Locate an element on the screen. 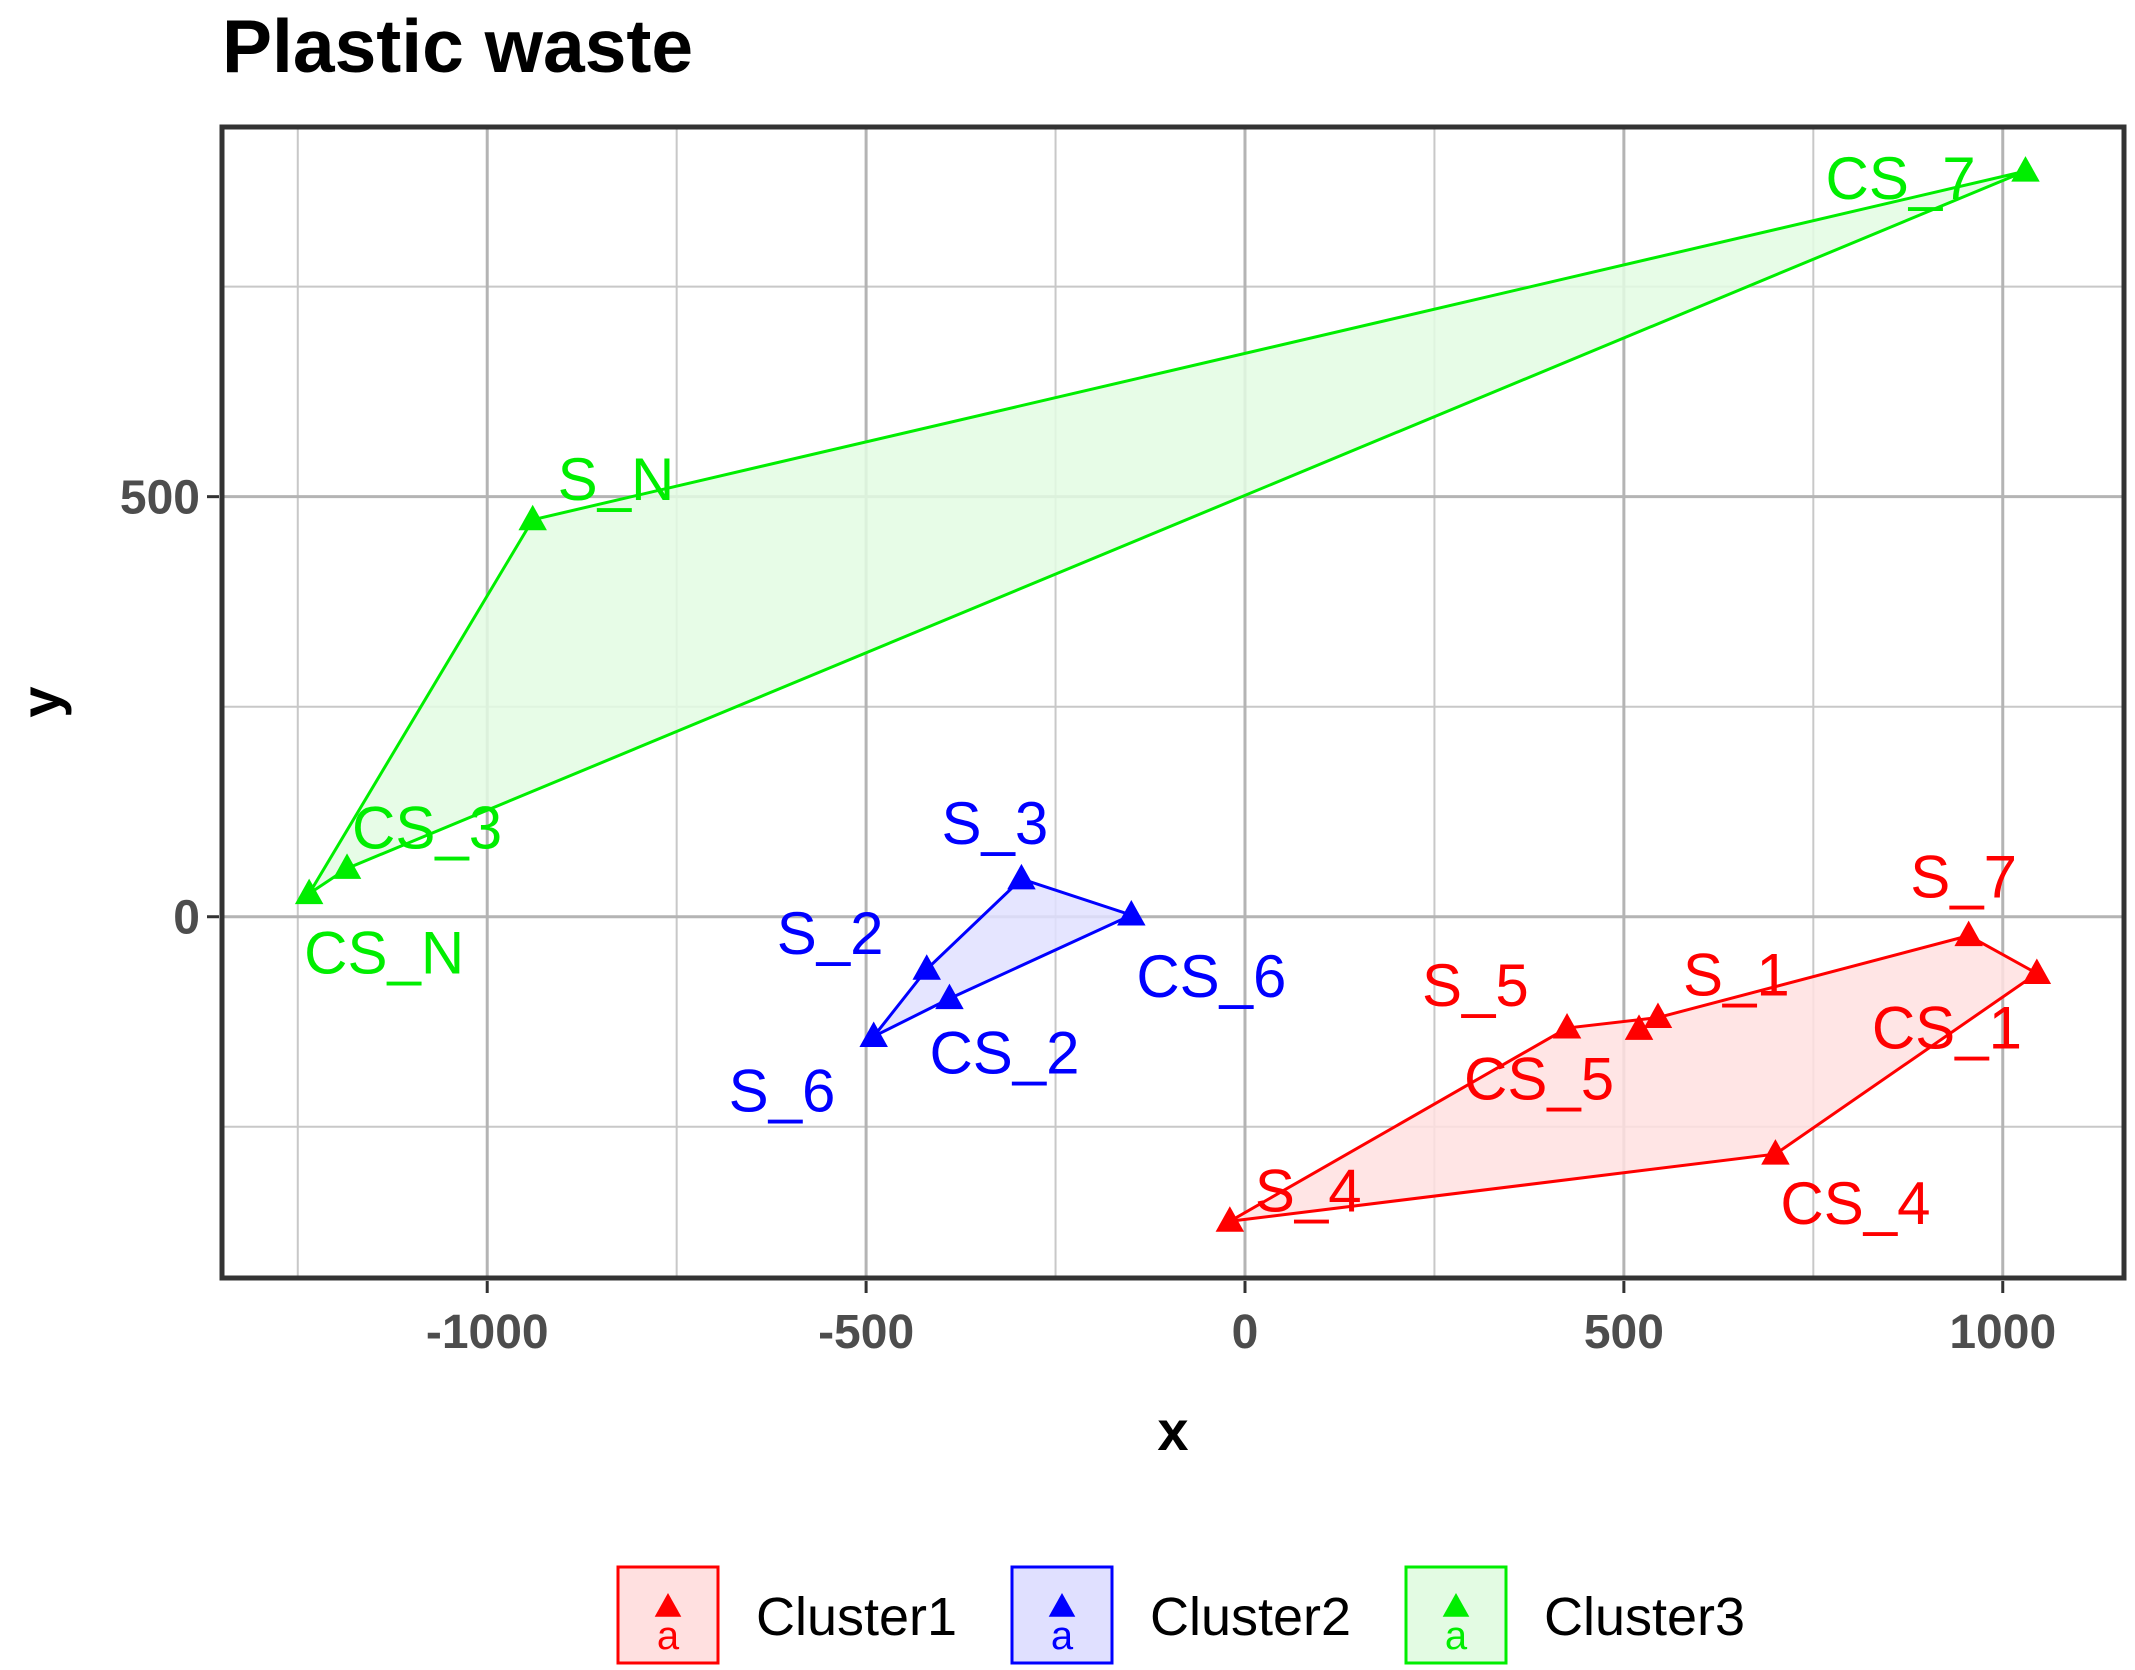 The width and height of the screenshot is (2135, 1670). legend-label: Cluster1 is located at coordinates (856, 1617).